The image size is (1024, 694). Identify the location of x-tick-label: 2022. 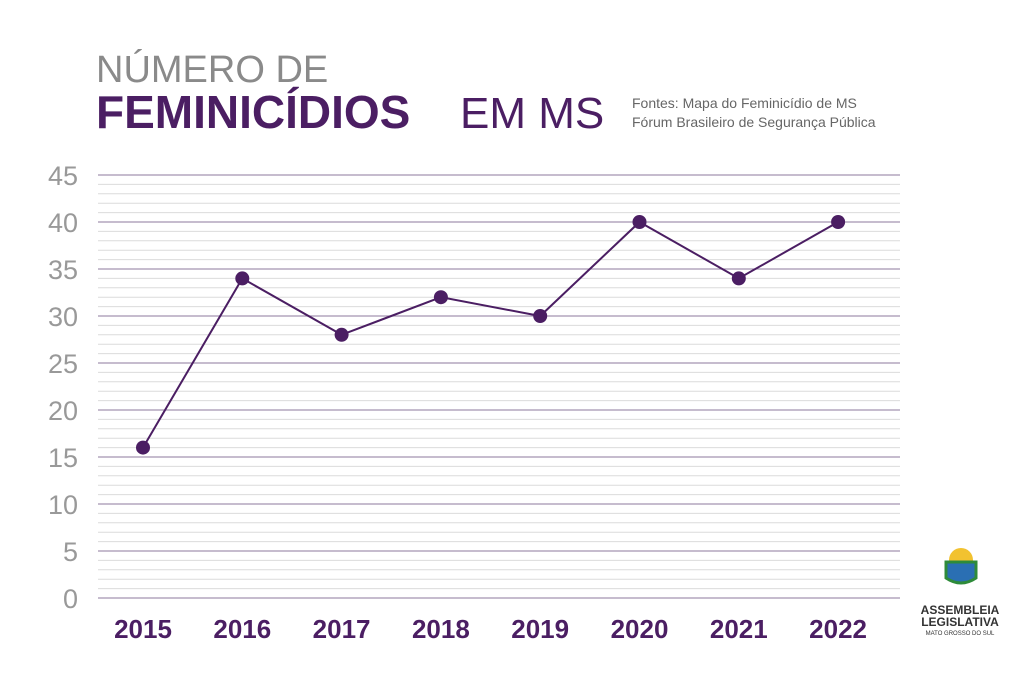
(838, 629).